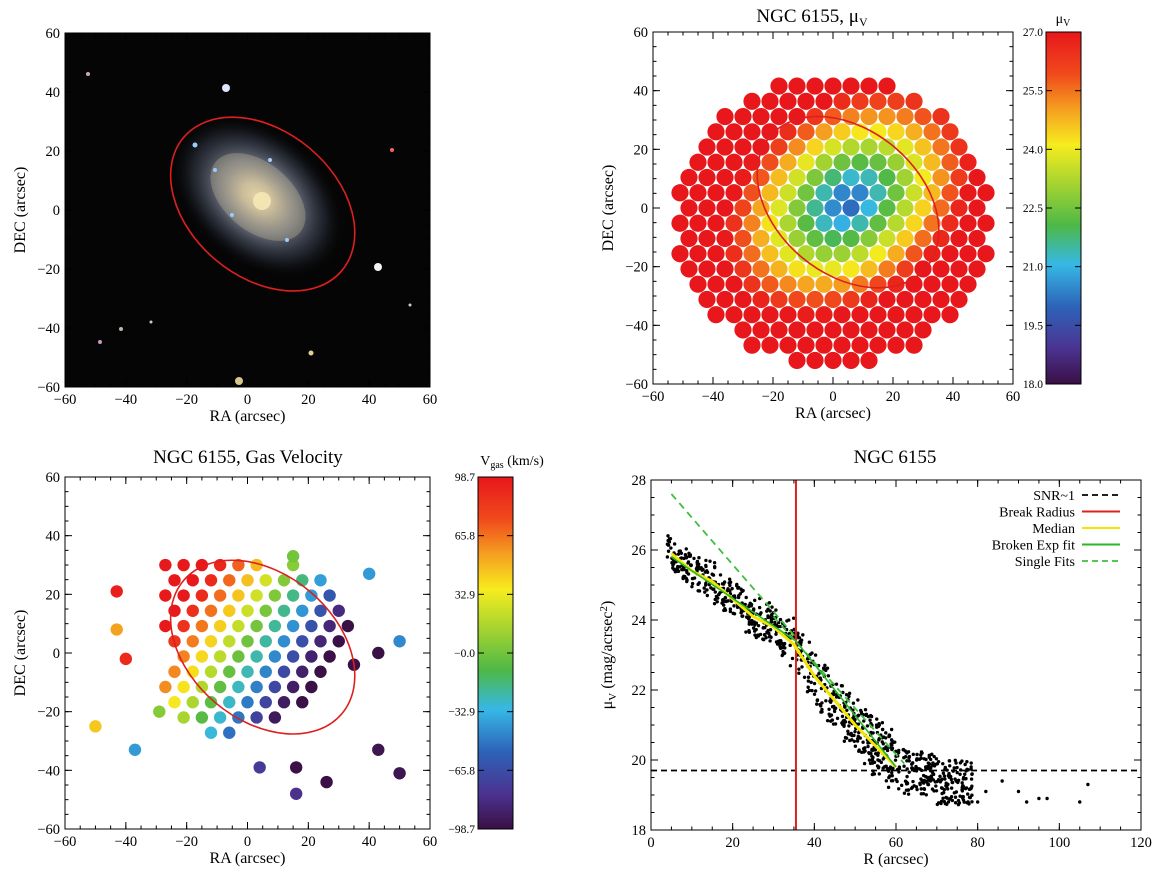 This screenshot has width=1163, height=882. Describe the element at coordinates (639, 831) in the screenshot. I see `panel-d-ytick-label: 18` at that location.